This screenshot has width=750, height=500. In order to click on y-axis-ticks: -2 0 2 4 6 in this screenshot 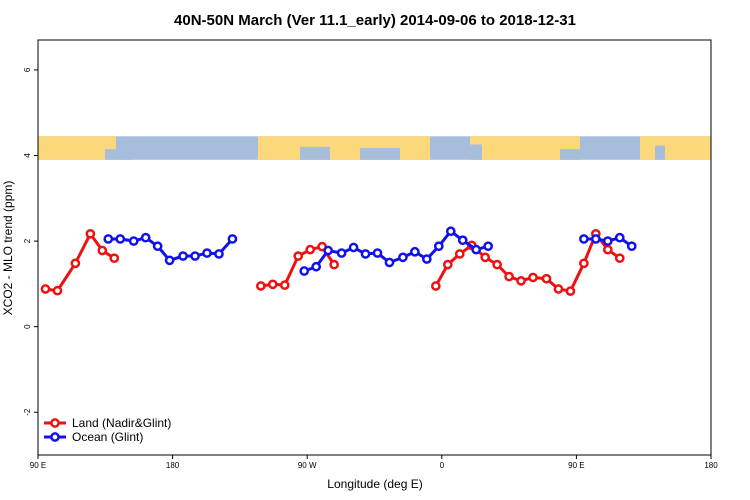, I will do `click(30, 241)`.